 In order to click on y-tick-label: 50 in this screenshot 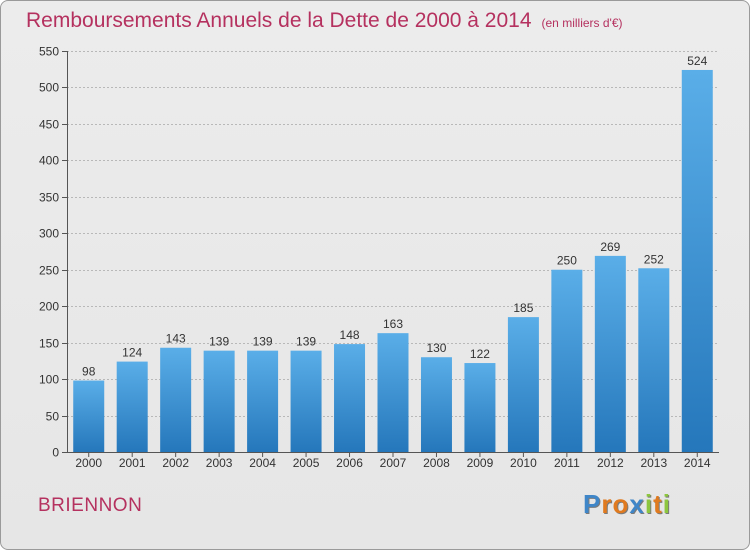, I will do `click(53, 417)`.